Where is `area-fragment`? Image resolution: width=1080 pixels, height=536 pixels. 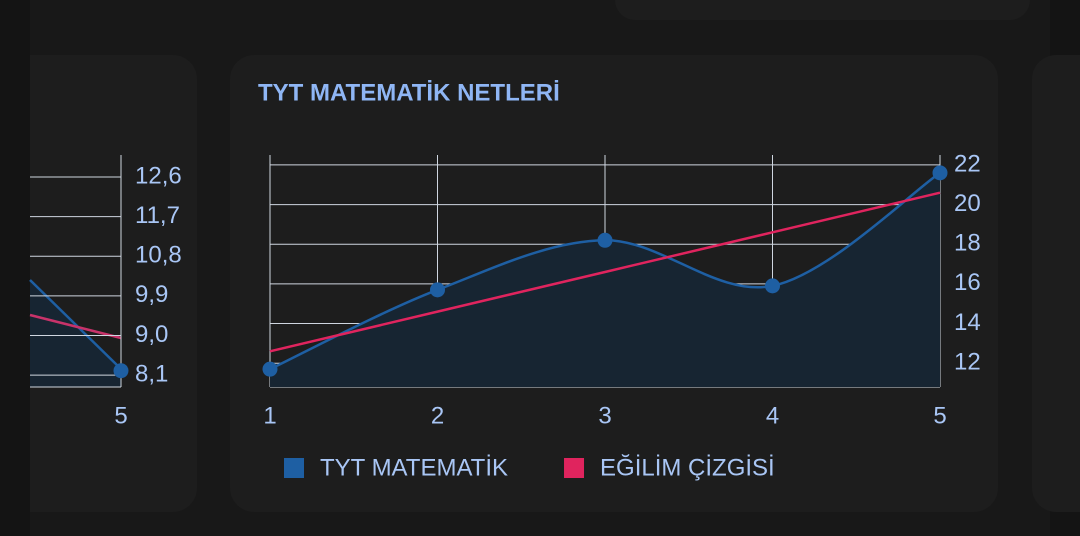
area-fragment is located at coordinates (75, 333).